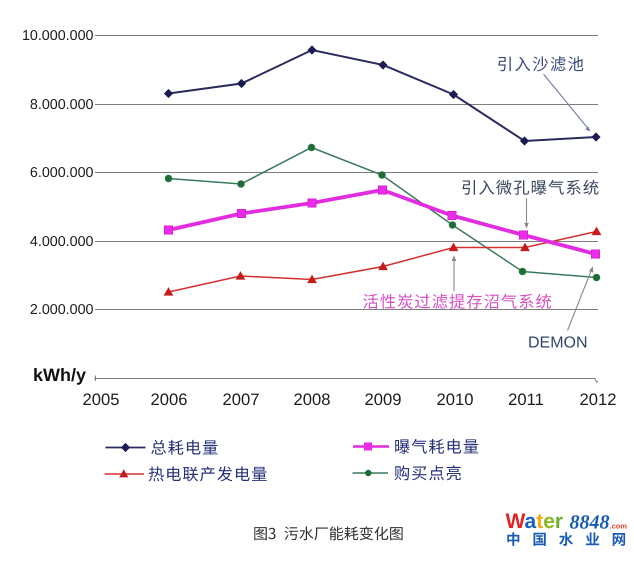  I want to click on svg-text: kWh/y, so click(59, 375).